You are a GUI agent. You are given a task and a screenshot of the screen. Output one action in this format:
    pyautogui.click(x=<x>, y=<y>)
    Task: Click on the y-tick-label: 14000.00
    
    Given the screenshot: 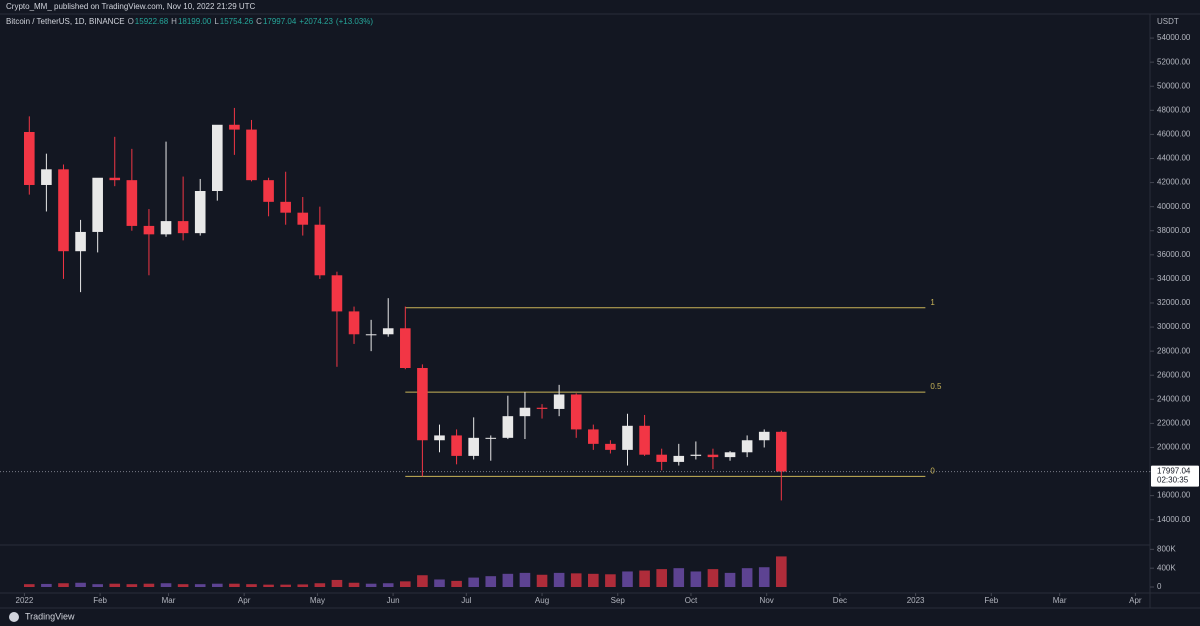 What is the action you would take?
    pyautogui.click(x=1174, y=519)
    